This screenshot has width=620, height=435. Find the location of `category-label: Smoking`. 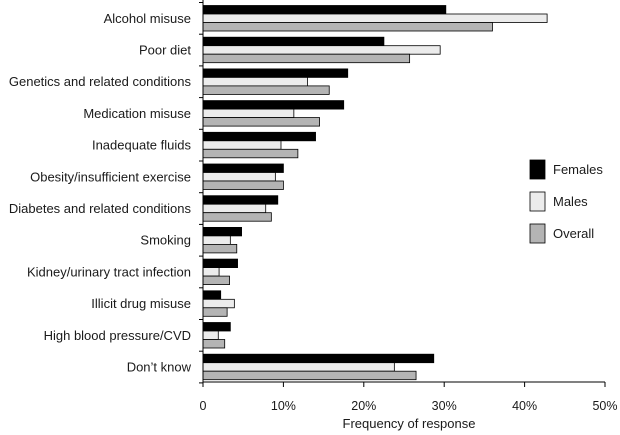

category-label: Smoking is located at coordinates (165, 240).